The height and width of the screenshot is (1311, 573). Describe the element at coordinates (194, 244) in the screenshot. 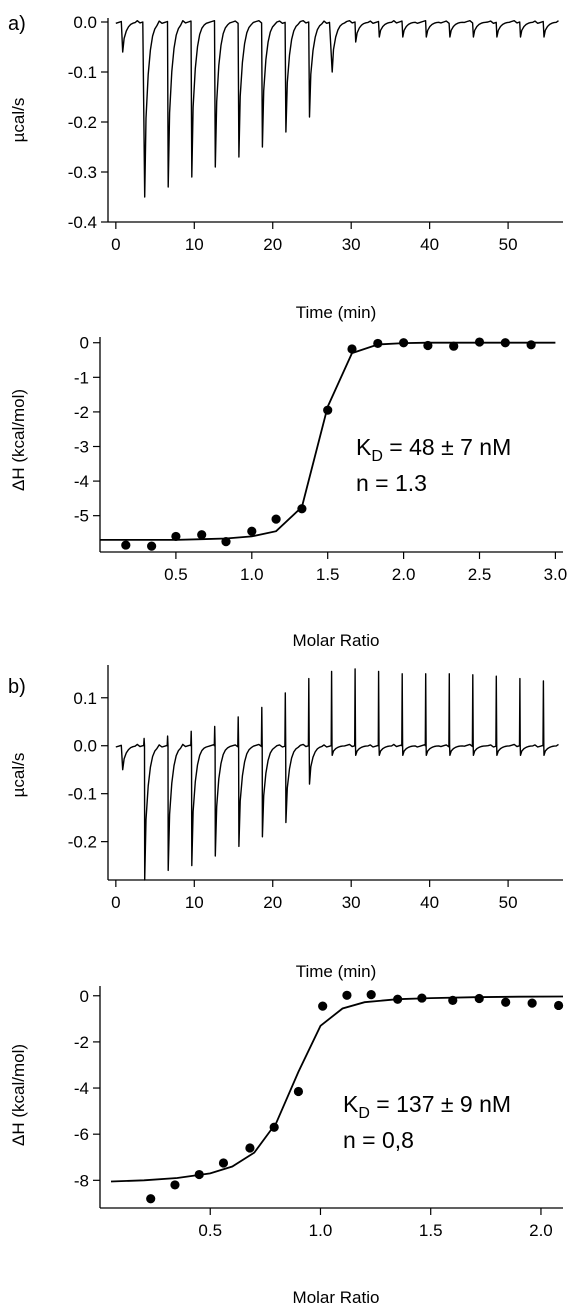

I see `a-thermogram-xtick-label: 10` at that location.